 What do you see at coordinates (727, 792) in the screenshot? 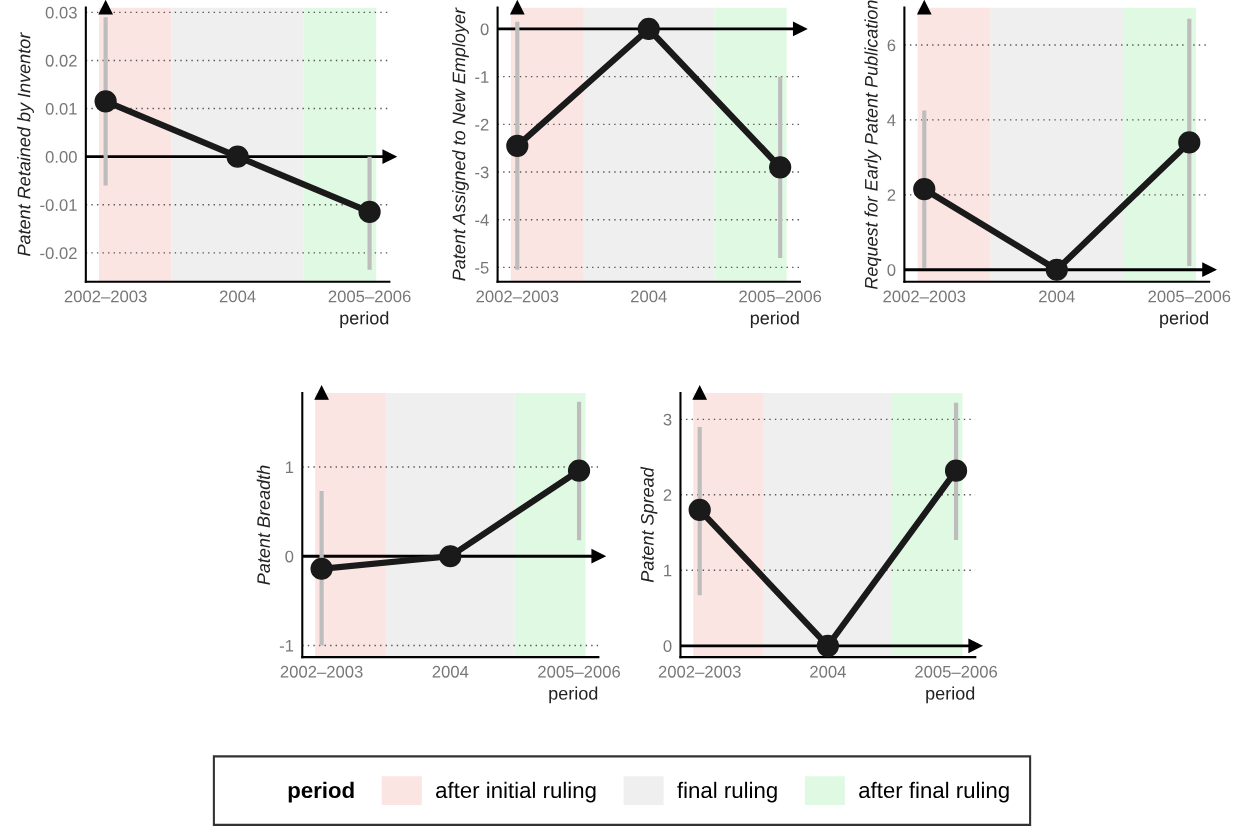
I see `legend-label: final ruling` at bounding box center [727, 792].